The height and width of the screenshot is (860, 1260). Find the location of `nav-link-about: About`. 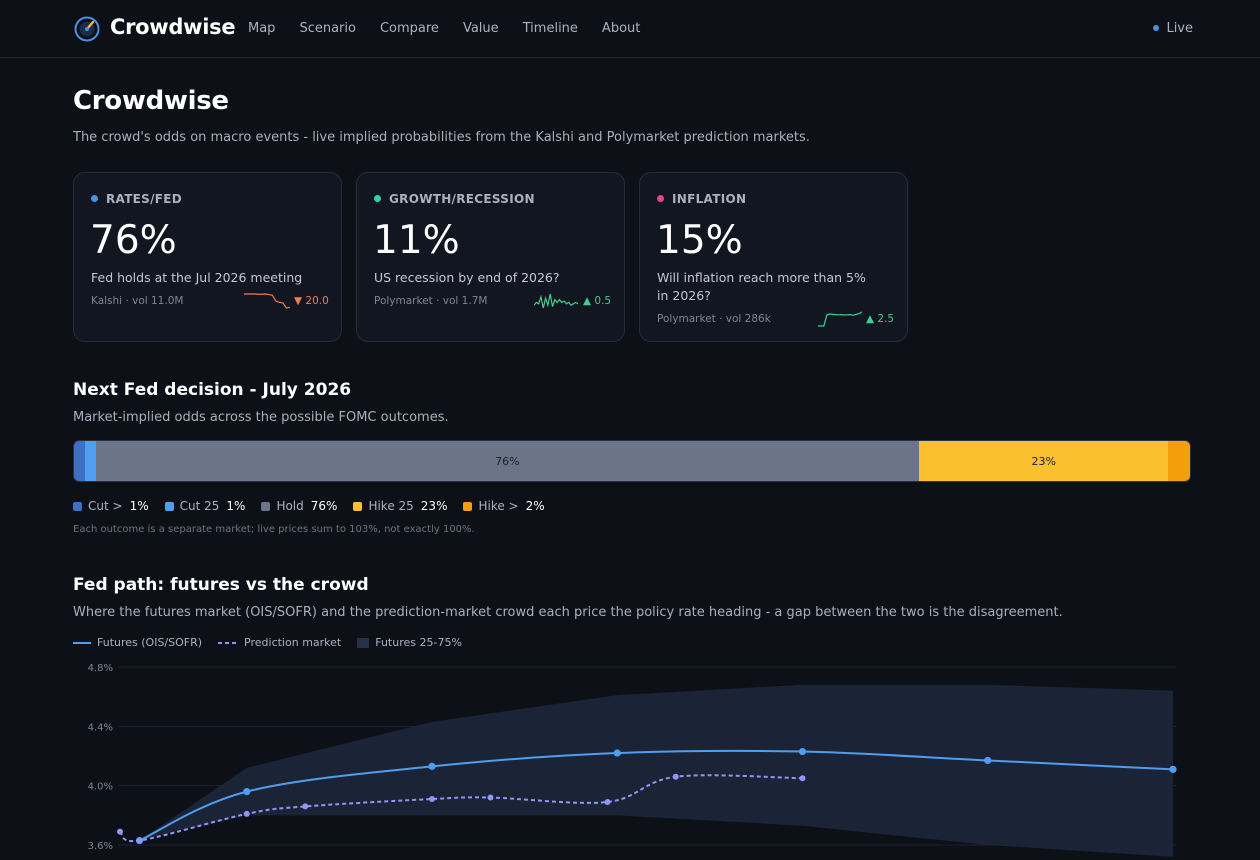

nav-link-about: About is located at coordinates (621, 28).